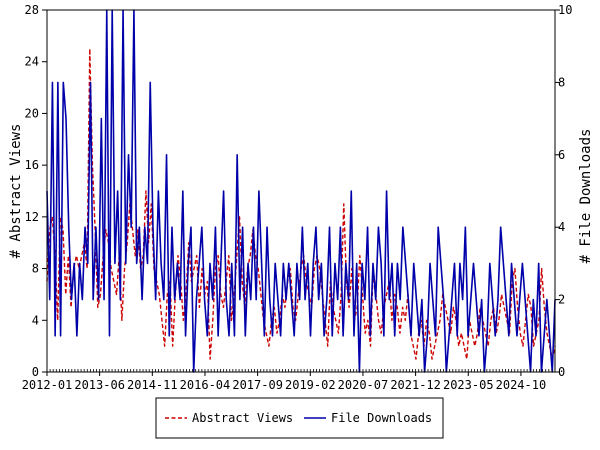  I want to click on legend-label-abstract-views: Abstract Views, so click(242, 418).